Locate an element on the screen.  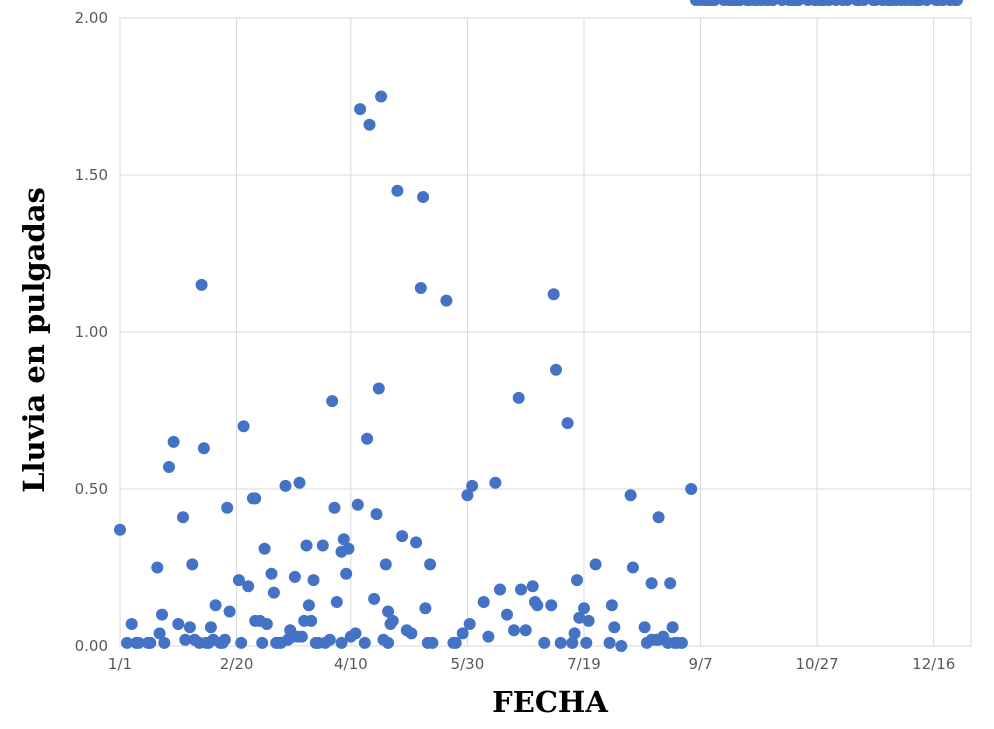
x-tick-label: 9/7 is located at coordinates (700, 664).